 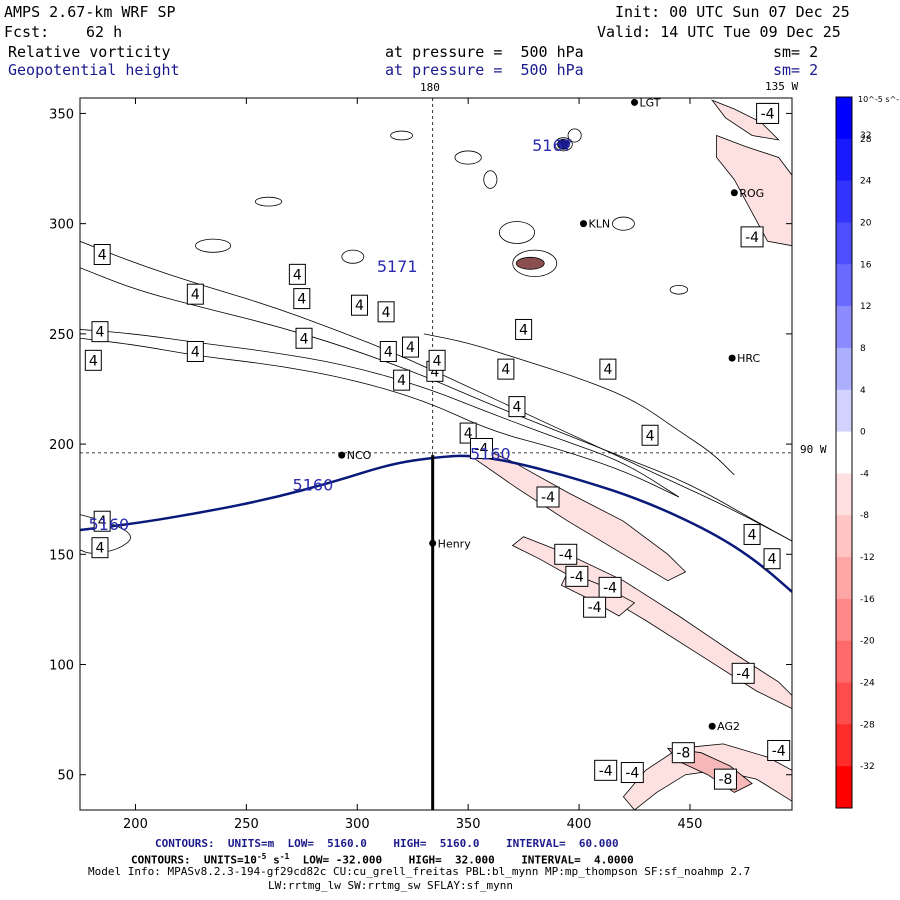 What do you see at coordinates (451, 860) in the screenshot?
I see `vort-contour-high: HIGH= 32.000` at bounding box center [451, 860].